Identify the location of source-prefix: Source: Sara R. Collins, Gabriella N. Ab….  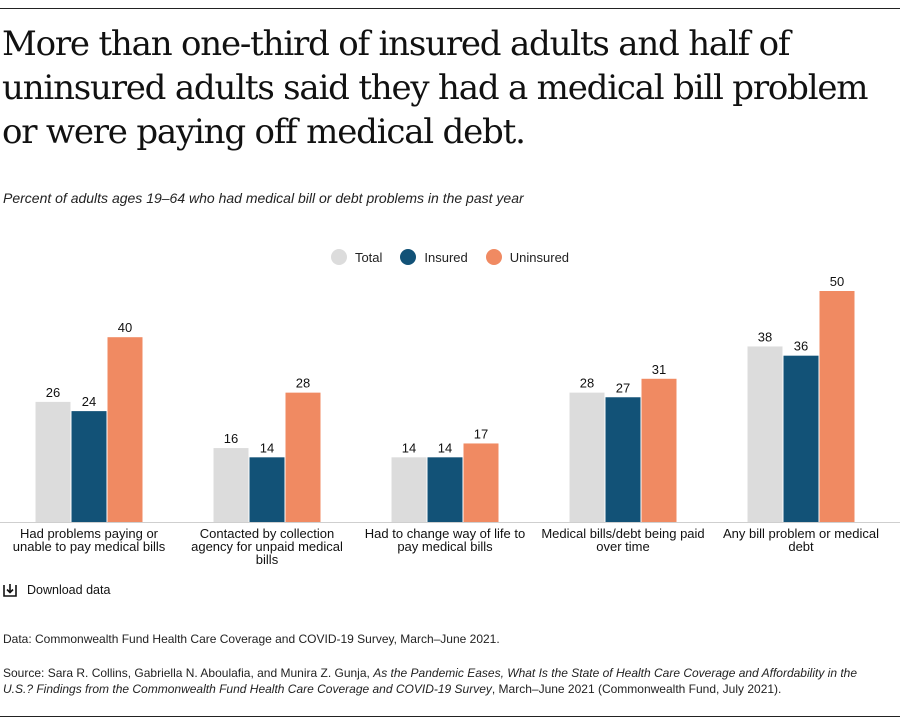
(188, 673).